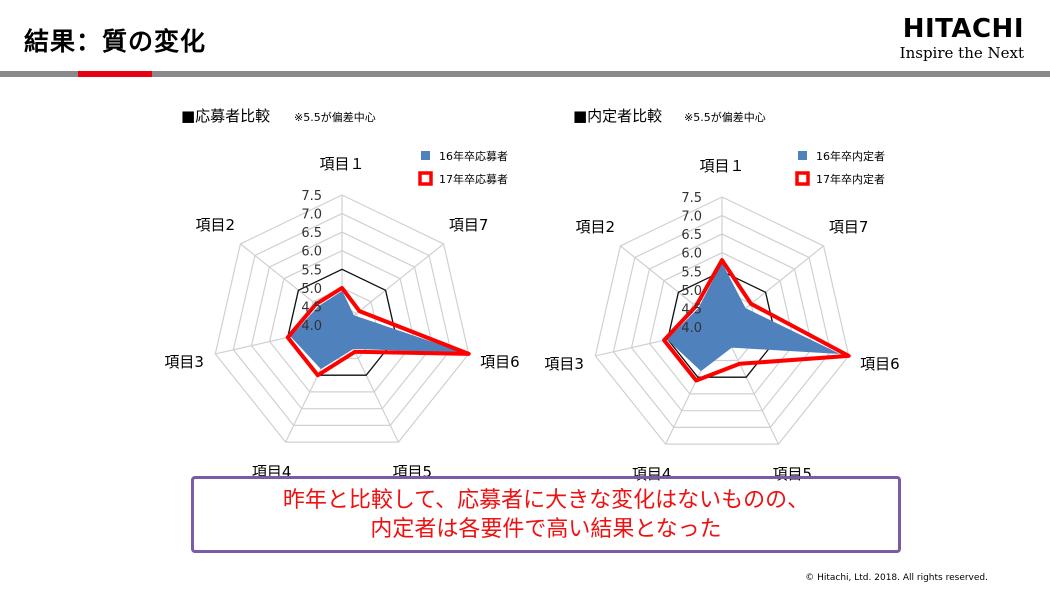 The width and height of the screenshot is (1050, 592). Describe the element at coordinates (617, 116) in the screenshot. I see `radar-chart-title: ■内定者比較` at that location.